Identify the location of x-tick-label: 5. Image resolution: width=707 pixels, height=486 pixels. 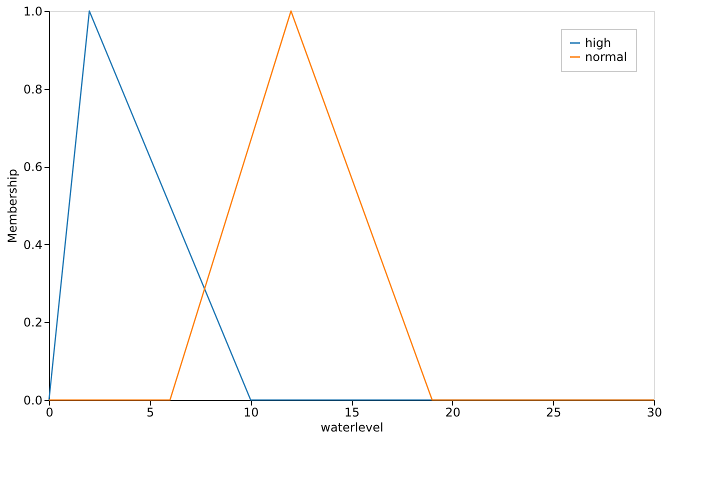
(150, 413).